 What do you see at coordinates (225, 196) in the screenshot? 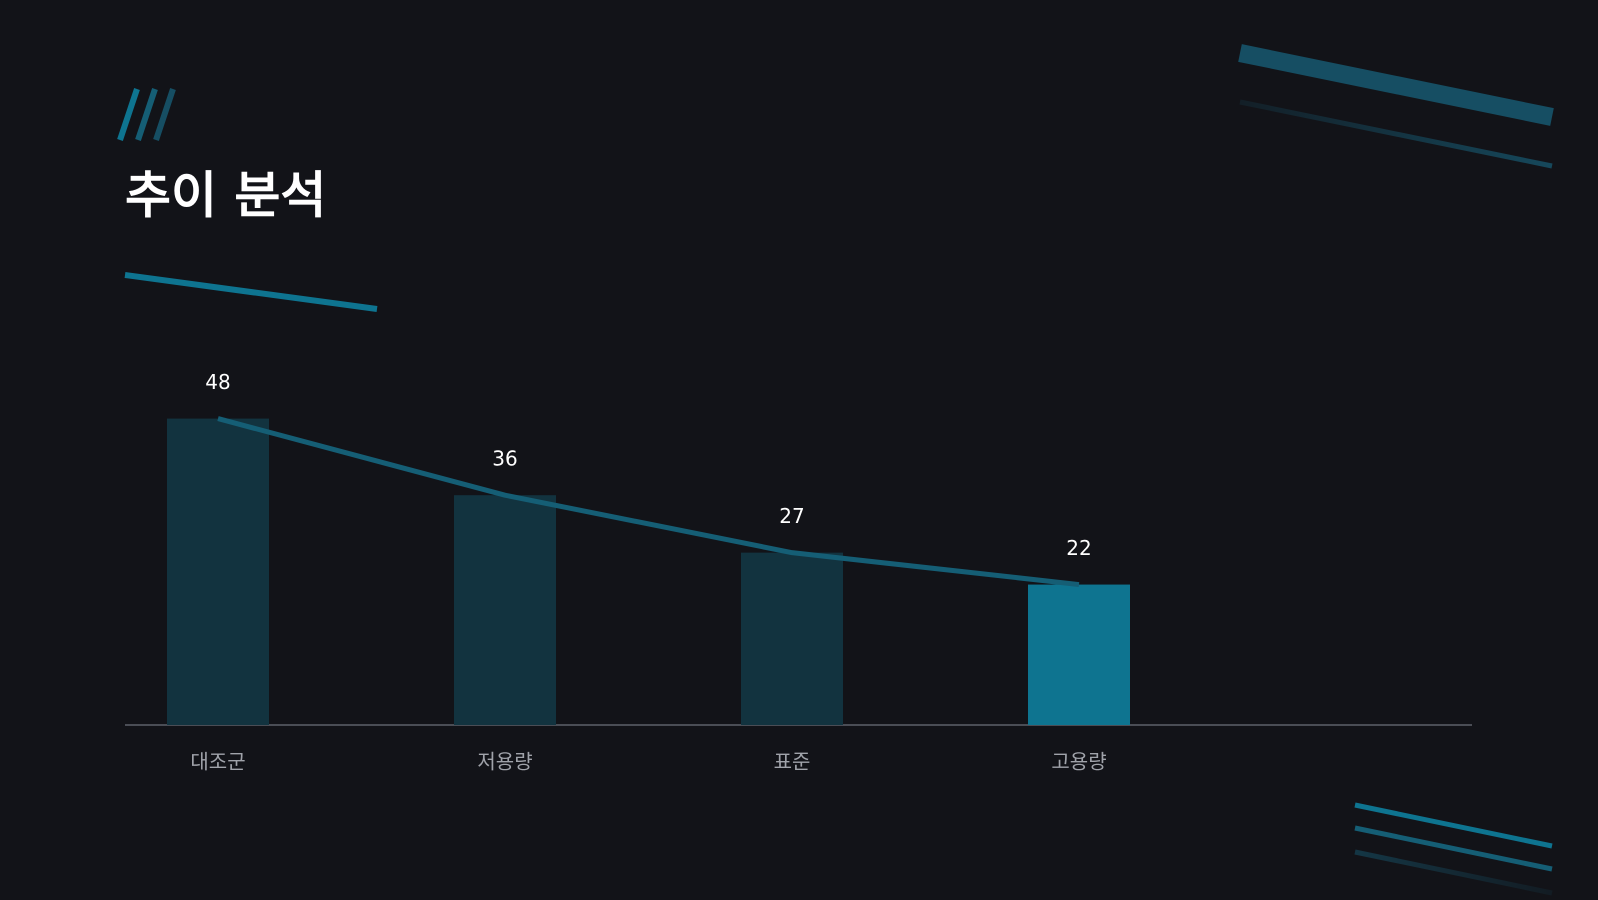
I see `chart-title: 추이 분석` at bounding box center [225, 196].